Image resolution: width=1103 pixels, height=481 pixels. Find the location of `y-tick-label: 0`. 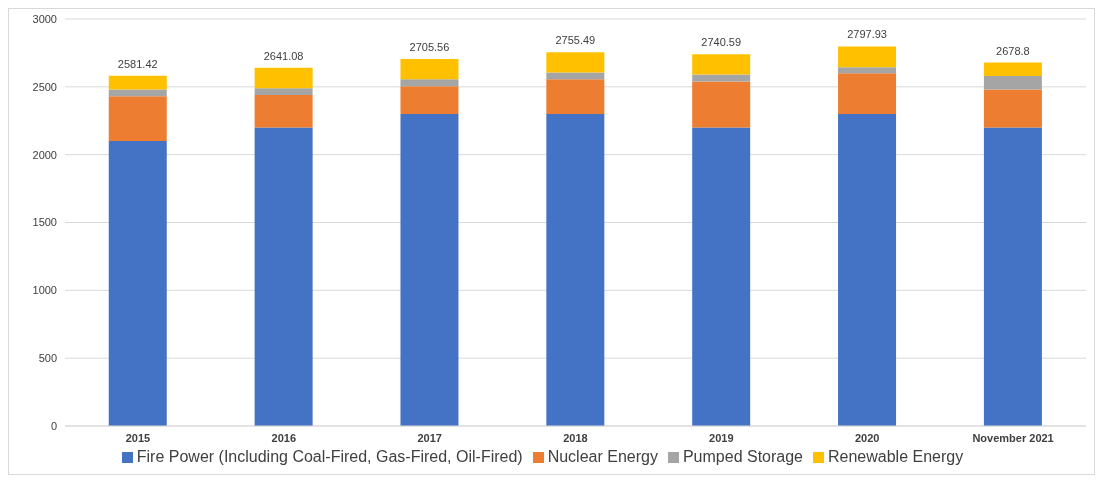

y-tick-label: 0 is located at coordinates (53, 425).